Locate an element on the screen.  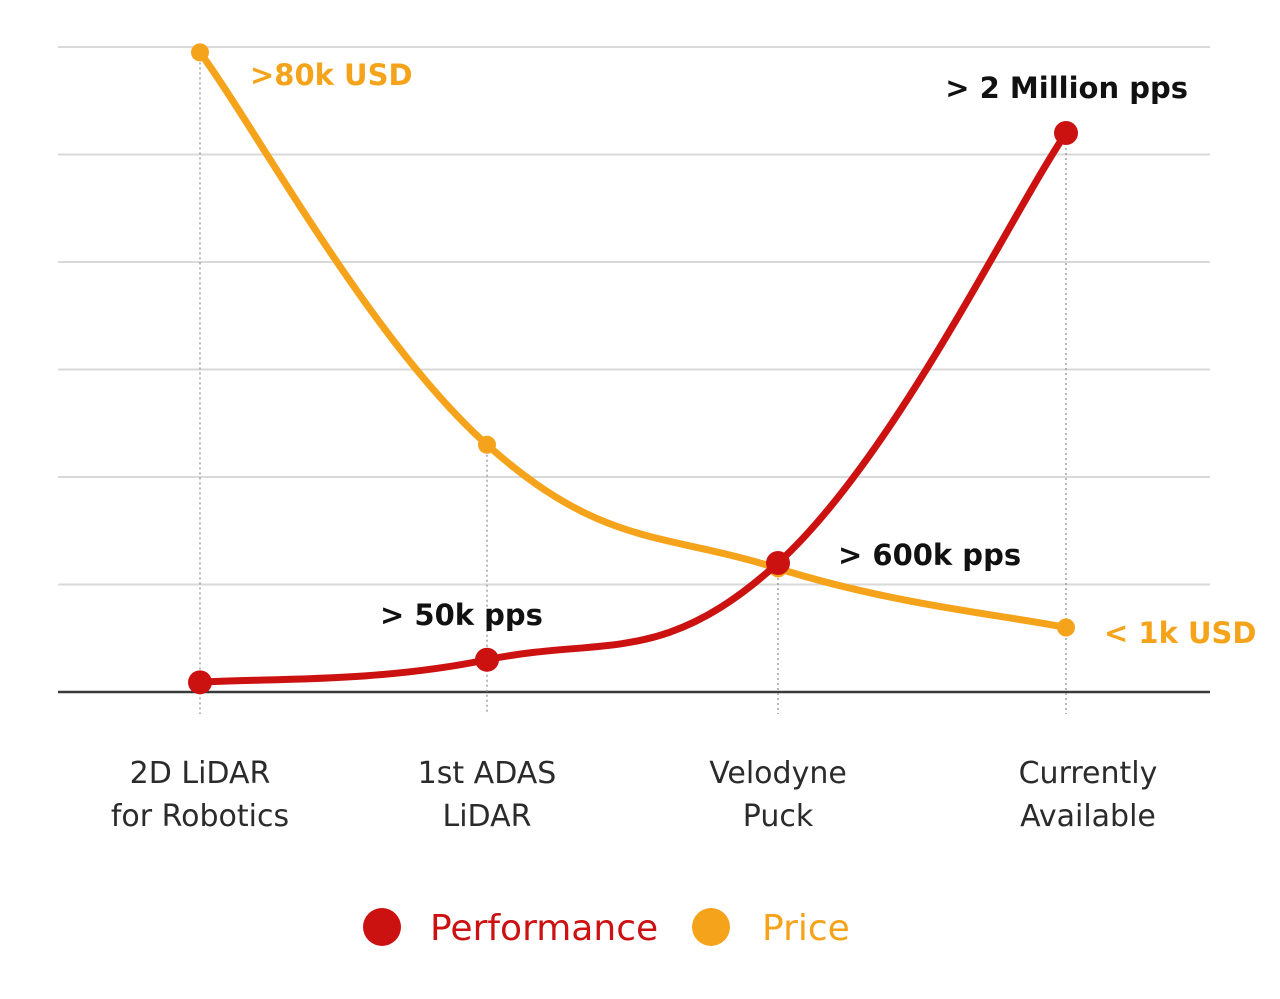
legend: Performance Price is located at coordinates (606, 928).